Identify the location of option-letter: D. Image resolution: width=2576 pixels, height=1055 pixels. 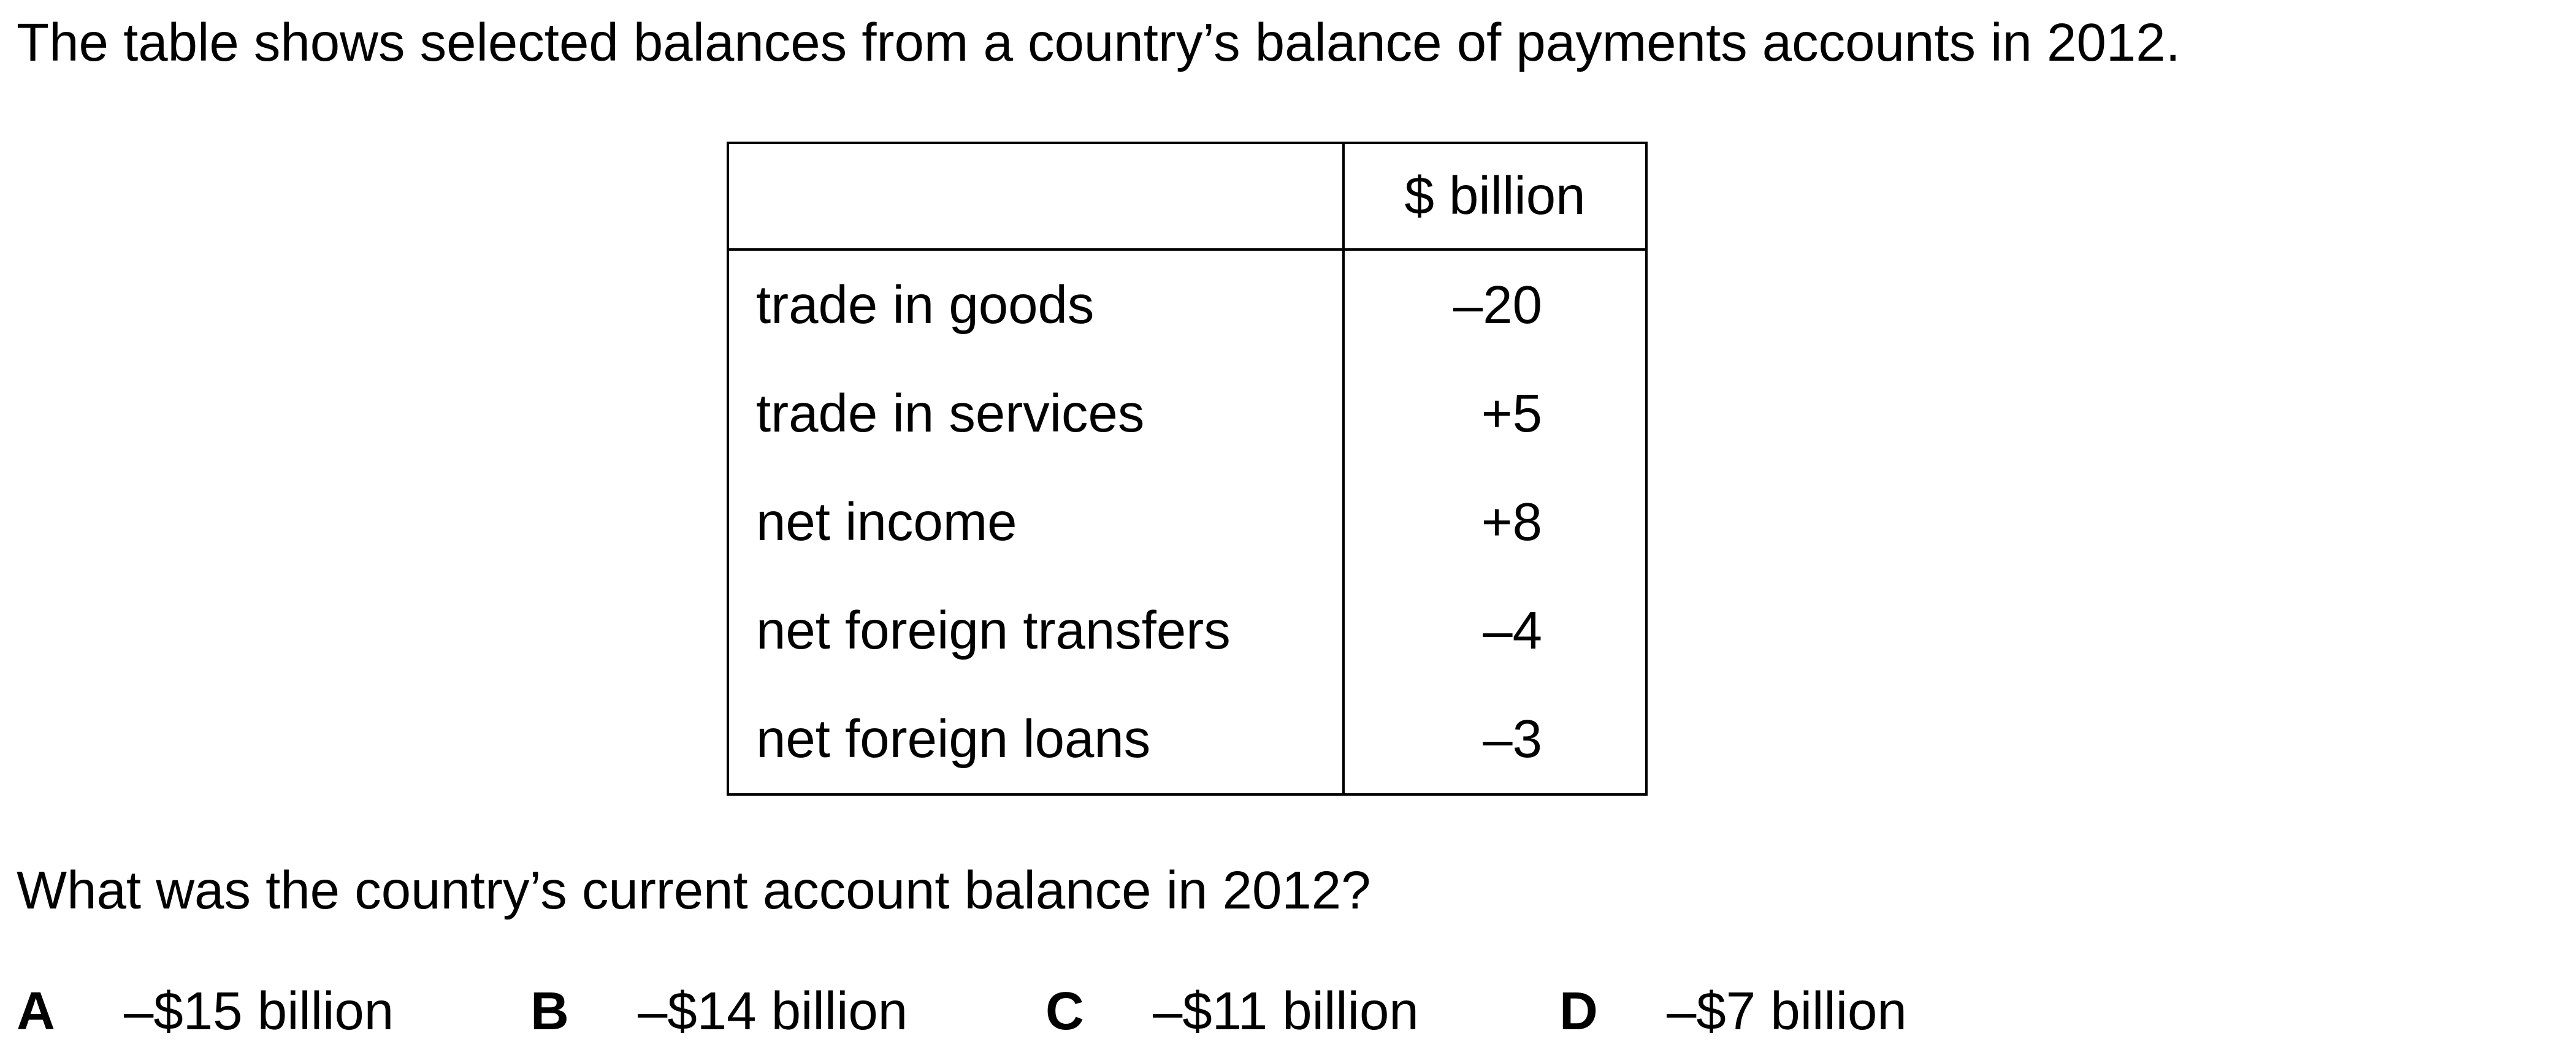
(1578, 1011).